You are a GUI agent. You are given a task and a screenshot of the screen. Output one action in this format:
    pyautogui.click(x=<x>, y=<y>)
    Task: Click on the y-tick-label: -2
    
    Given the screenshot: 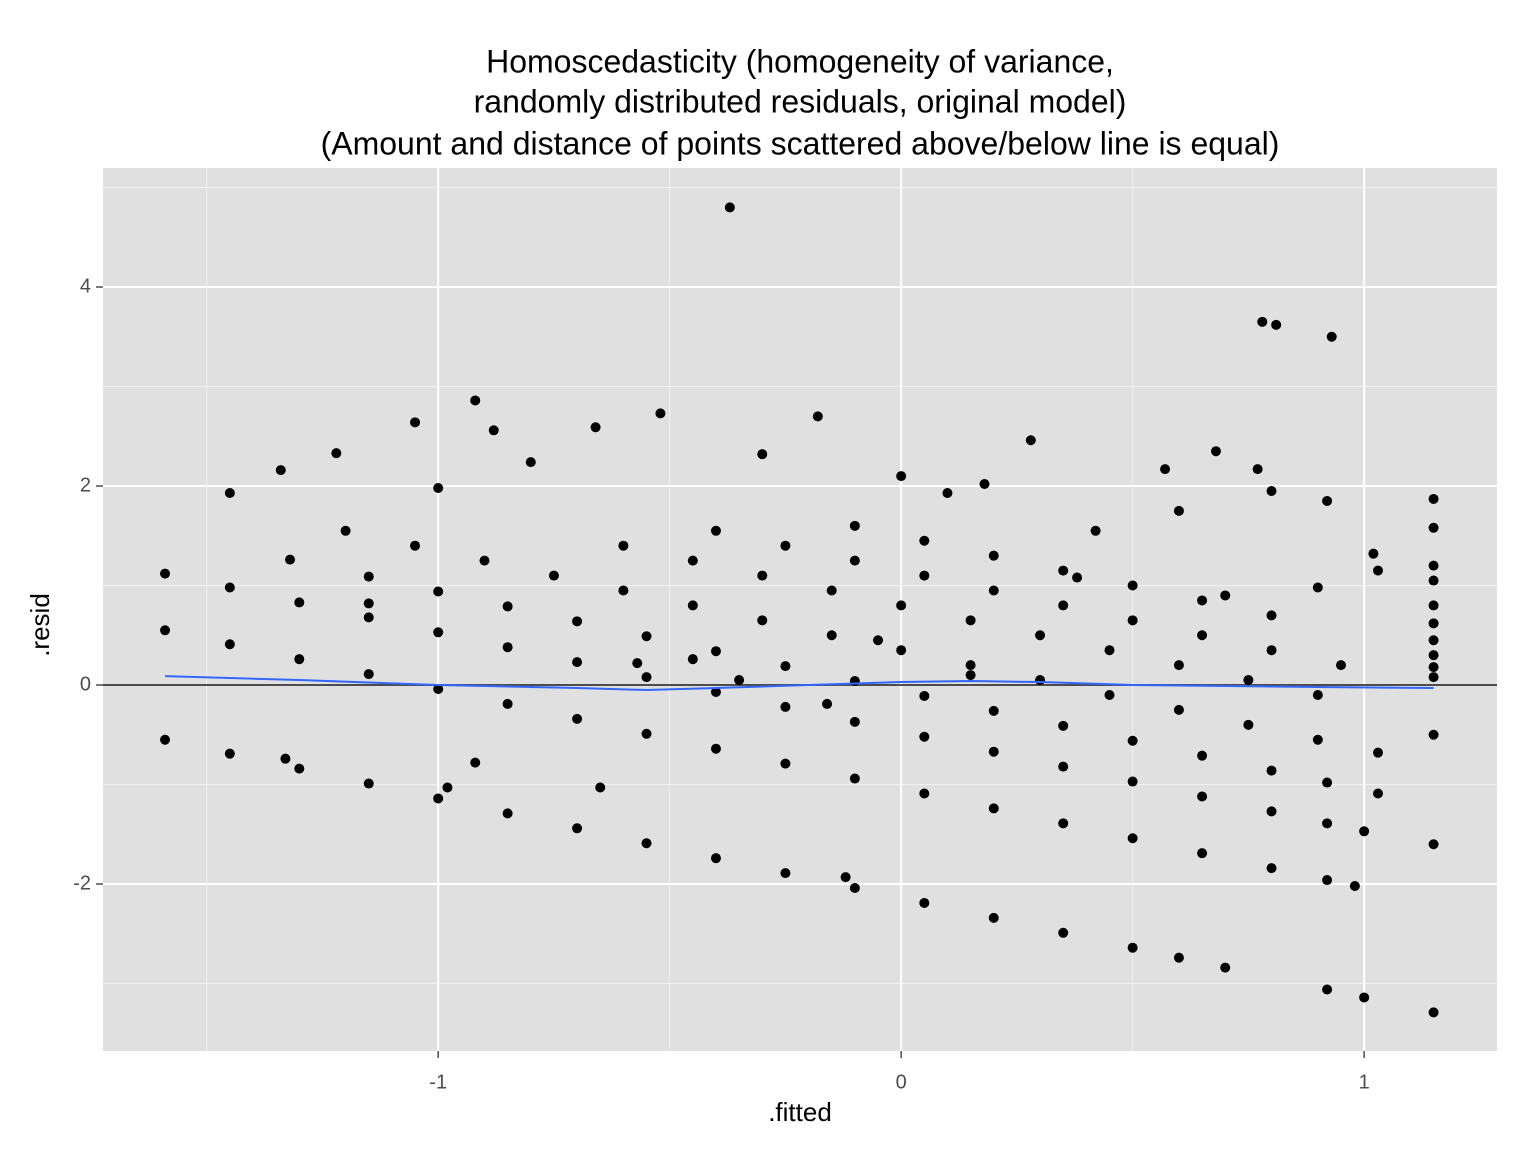 What is the action you would take?
    pyautogui.click(x=82, y=883)
    